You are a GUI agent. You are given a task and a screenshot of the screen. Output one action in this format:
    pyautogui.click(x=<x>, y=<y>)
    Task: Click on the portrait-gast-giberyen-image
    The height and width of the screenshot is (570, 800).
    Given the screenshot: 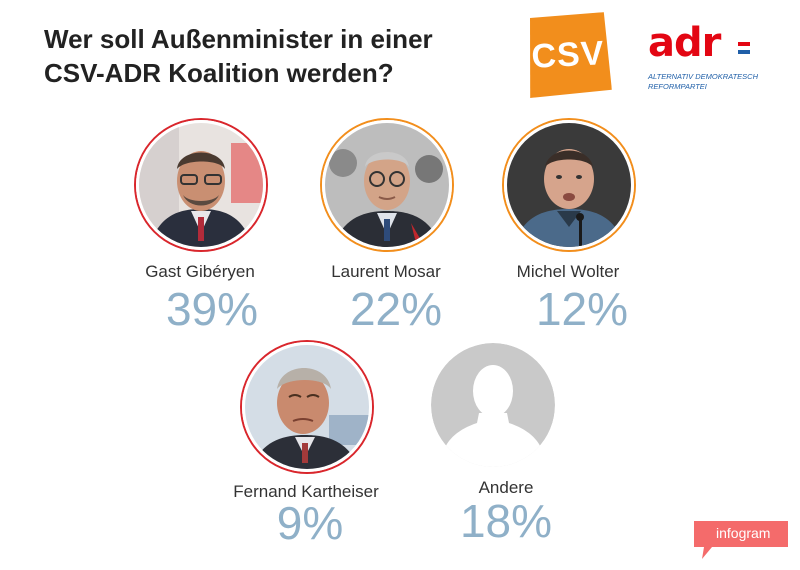 What is the action you would take?
    pyautogui.click(x=201, y=185)
    